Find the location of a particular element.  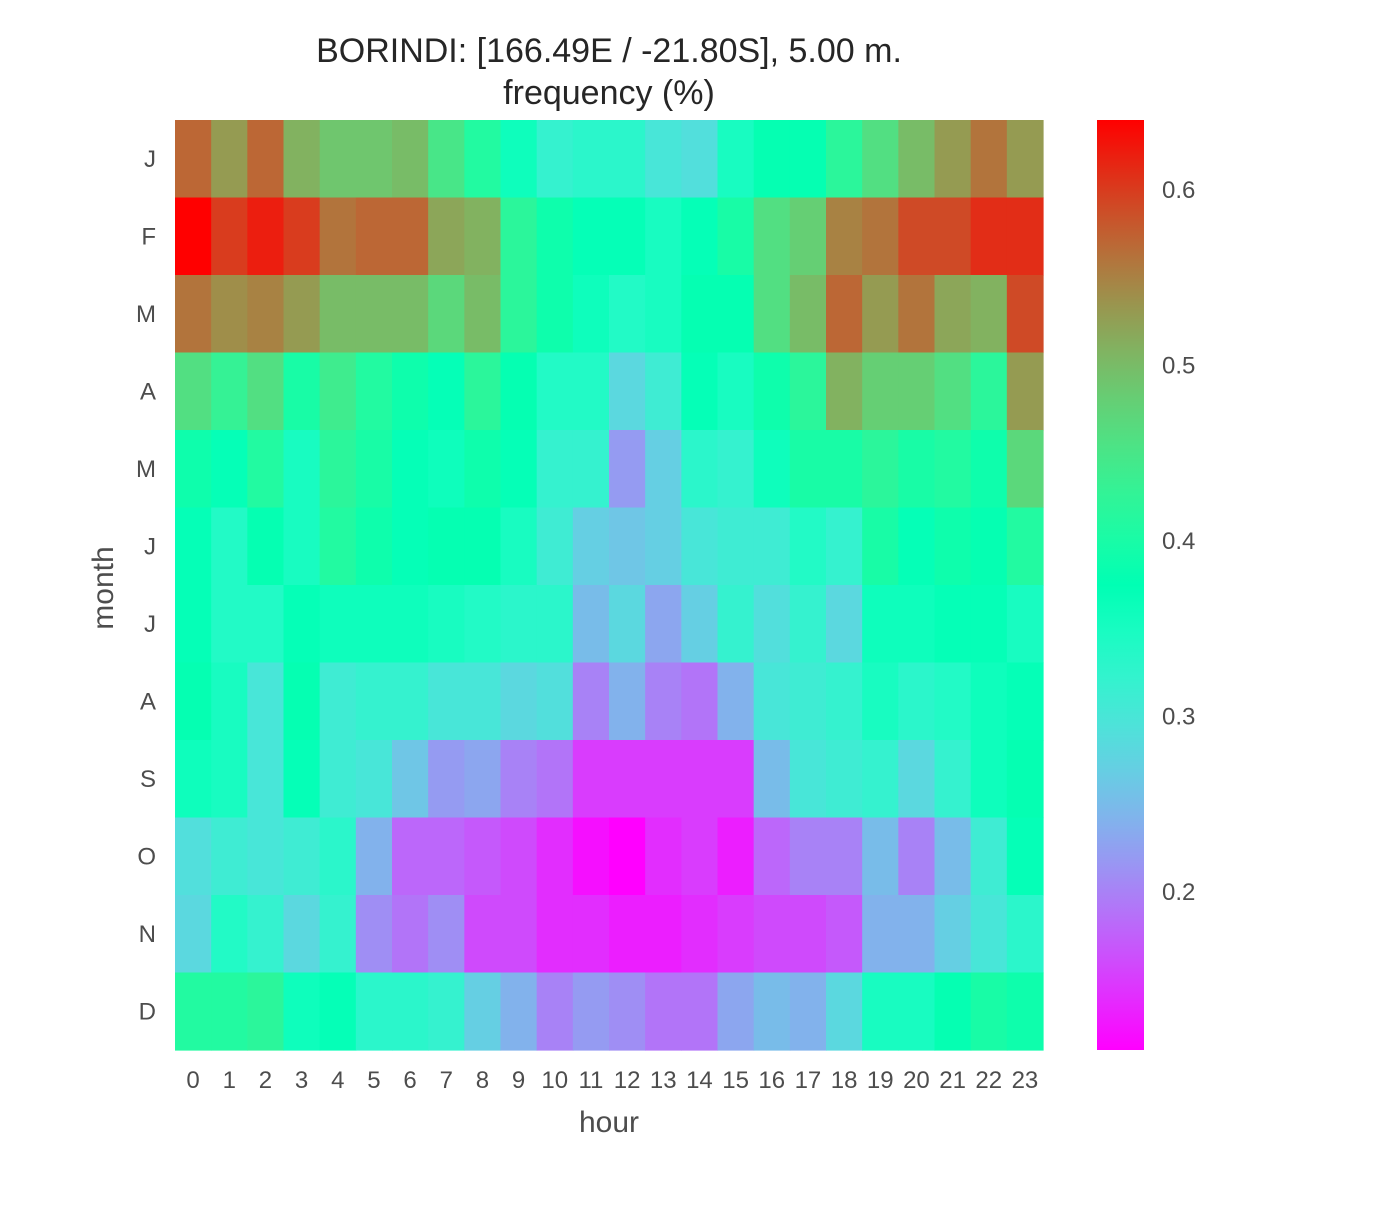

colorbar-tick-label: 0.5 is located at coordinates (1178, 366).